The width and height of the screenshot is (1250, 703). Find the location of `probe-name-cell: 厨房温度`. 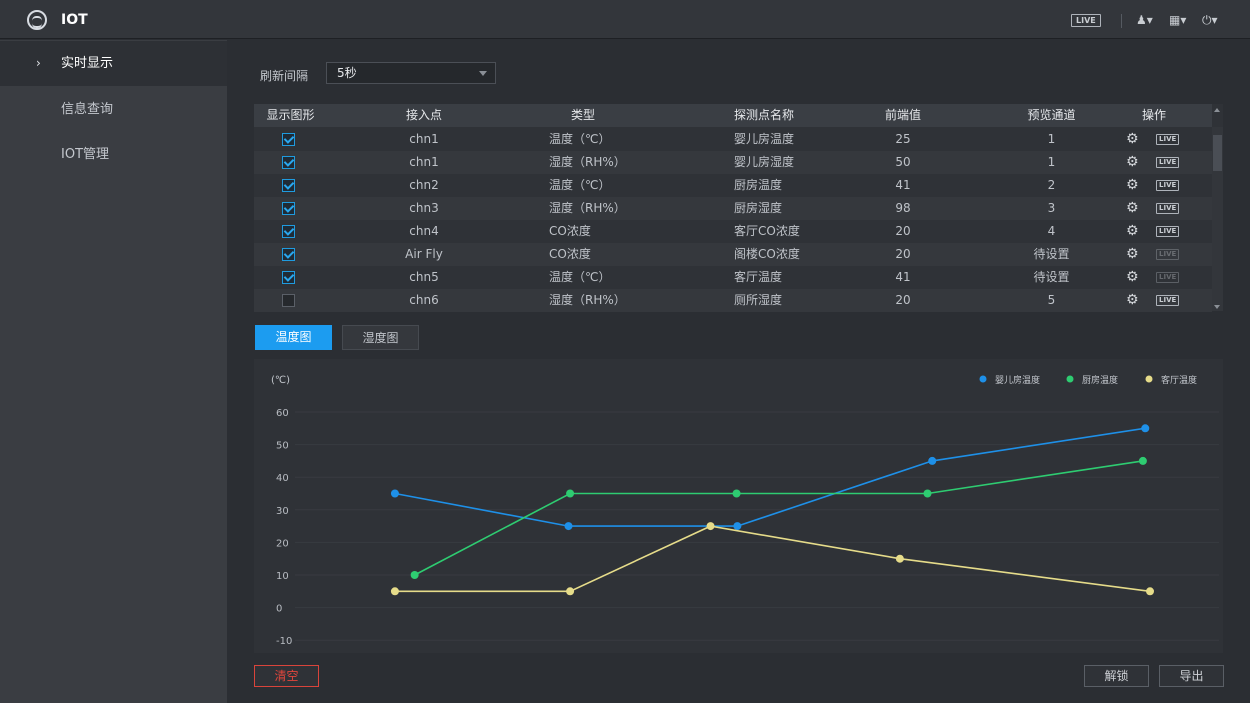

probe-name-cell: 厨房温度 is located at coordinates (758, 185).